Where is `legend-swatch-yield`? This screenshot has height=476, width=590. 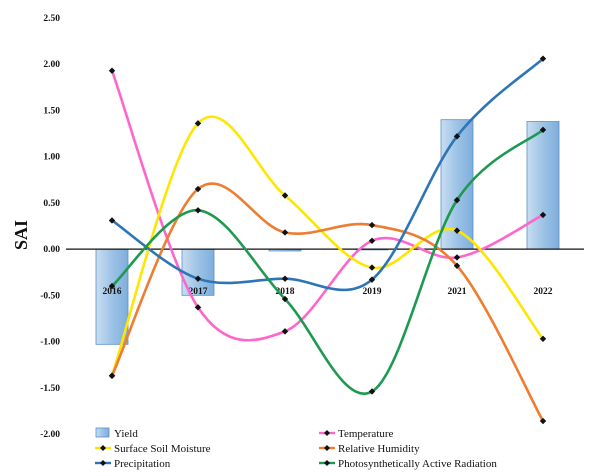
legend-swatch-yield is located at coordinates (102, 432).